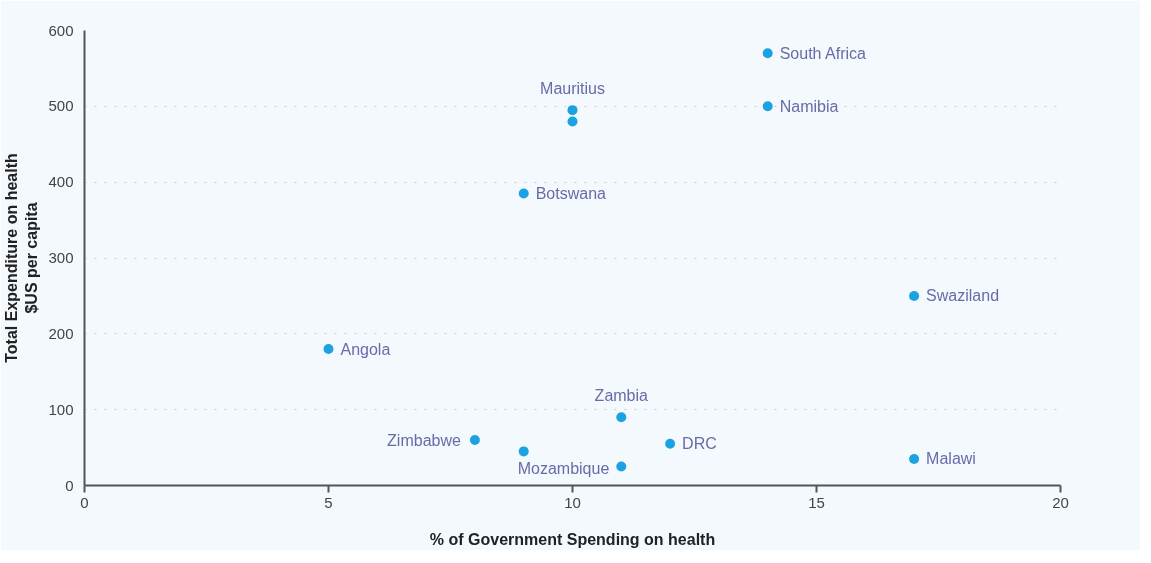  What do you see at coordinates (809, 106) in the screenshot?
I see `annotation: Namibia` at bounding box center [809, 106].